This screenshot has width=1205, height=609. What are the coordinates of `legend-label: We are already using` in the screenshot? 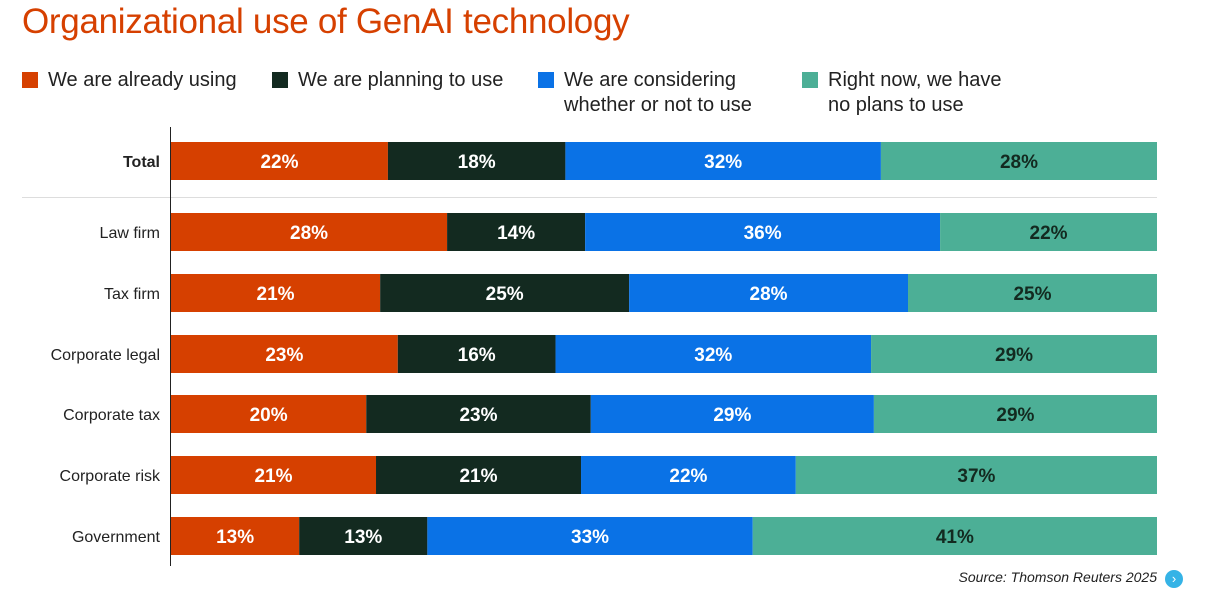 It's located at (142, 80).